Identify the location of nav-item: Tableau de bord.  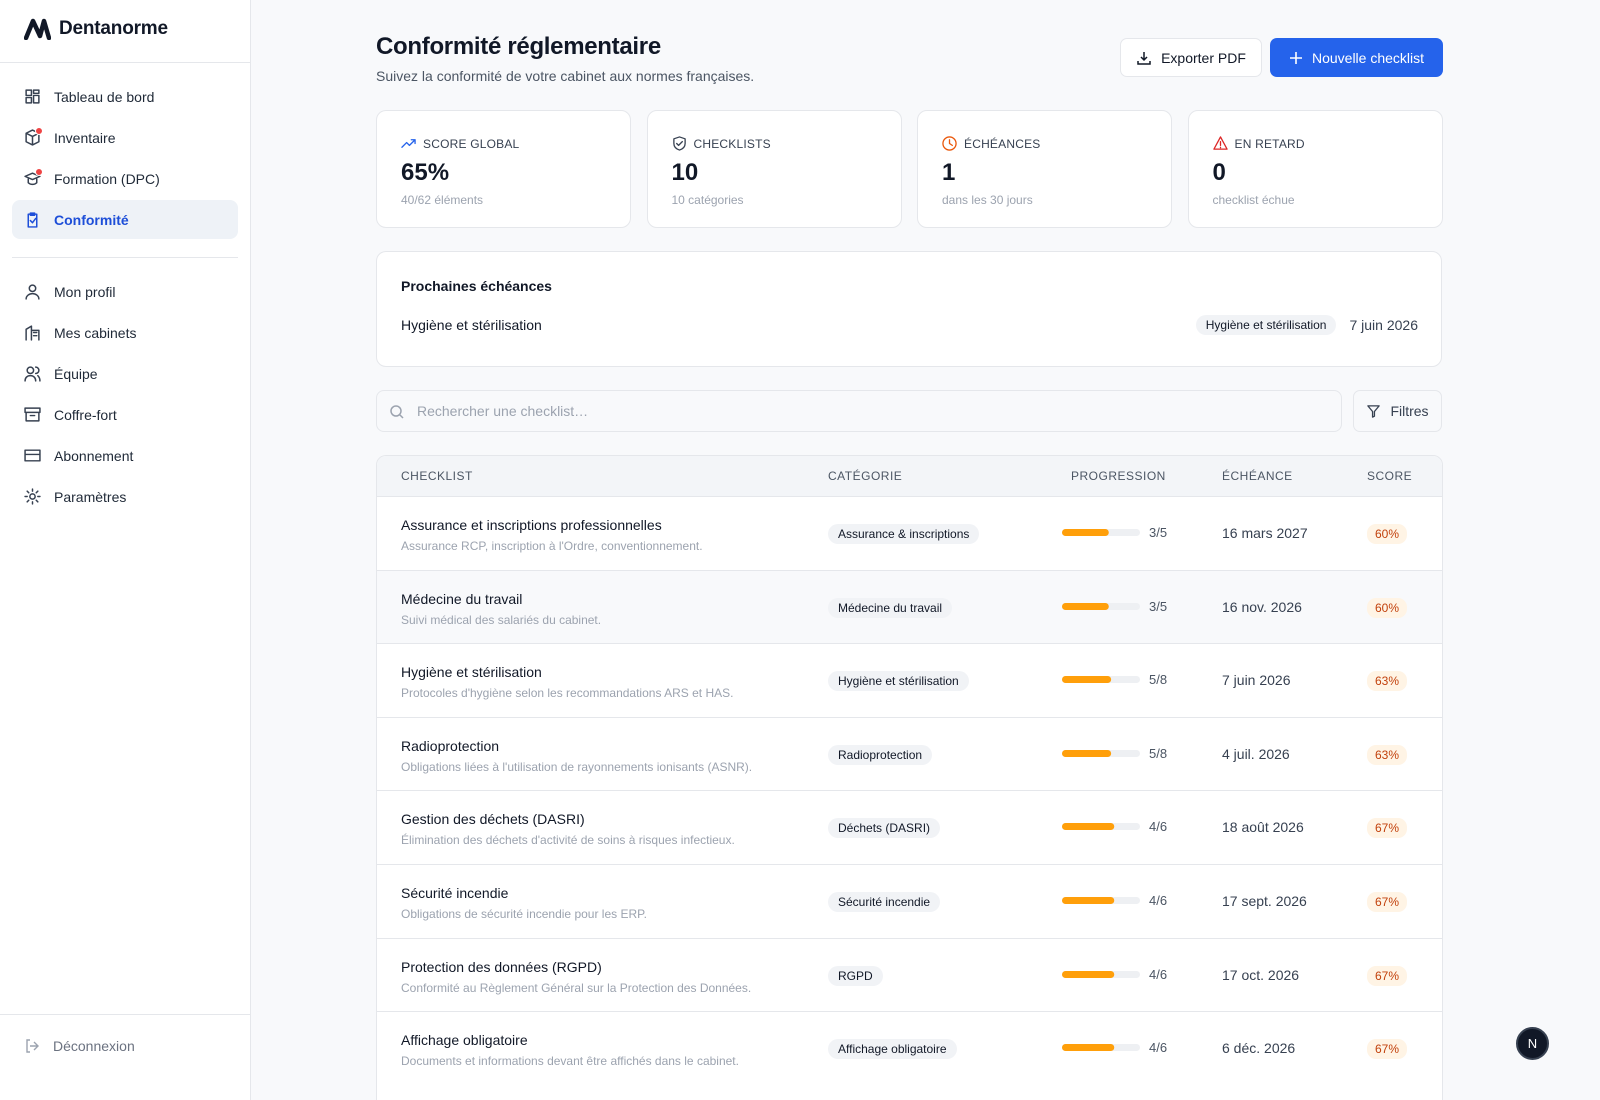
(125, 96).